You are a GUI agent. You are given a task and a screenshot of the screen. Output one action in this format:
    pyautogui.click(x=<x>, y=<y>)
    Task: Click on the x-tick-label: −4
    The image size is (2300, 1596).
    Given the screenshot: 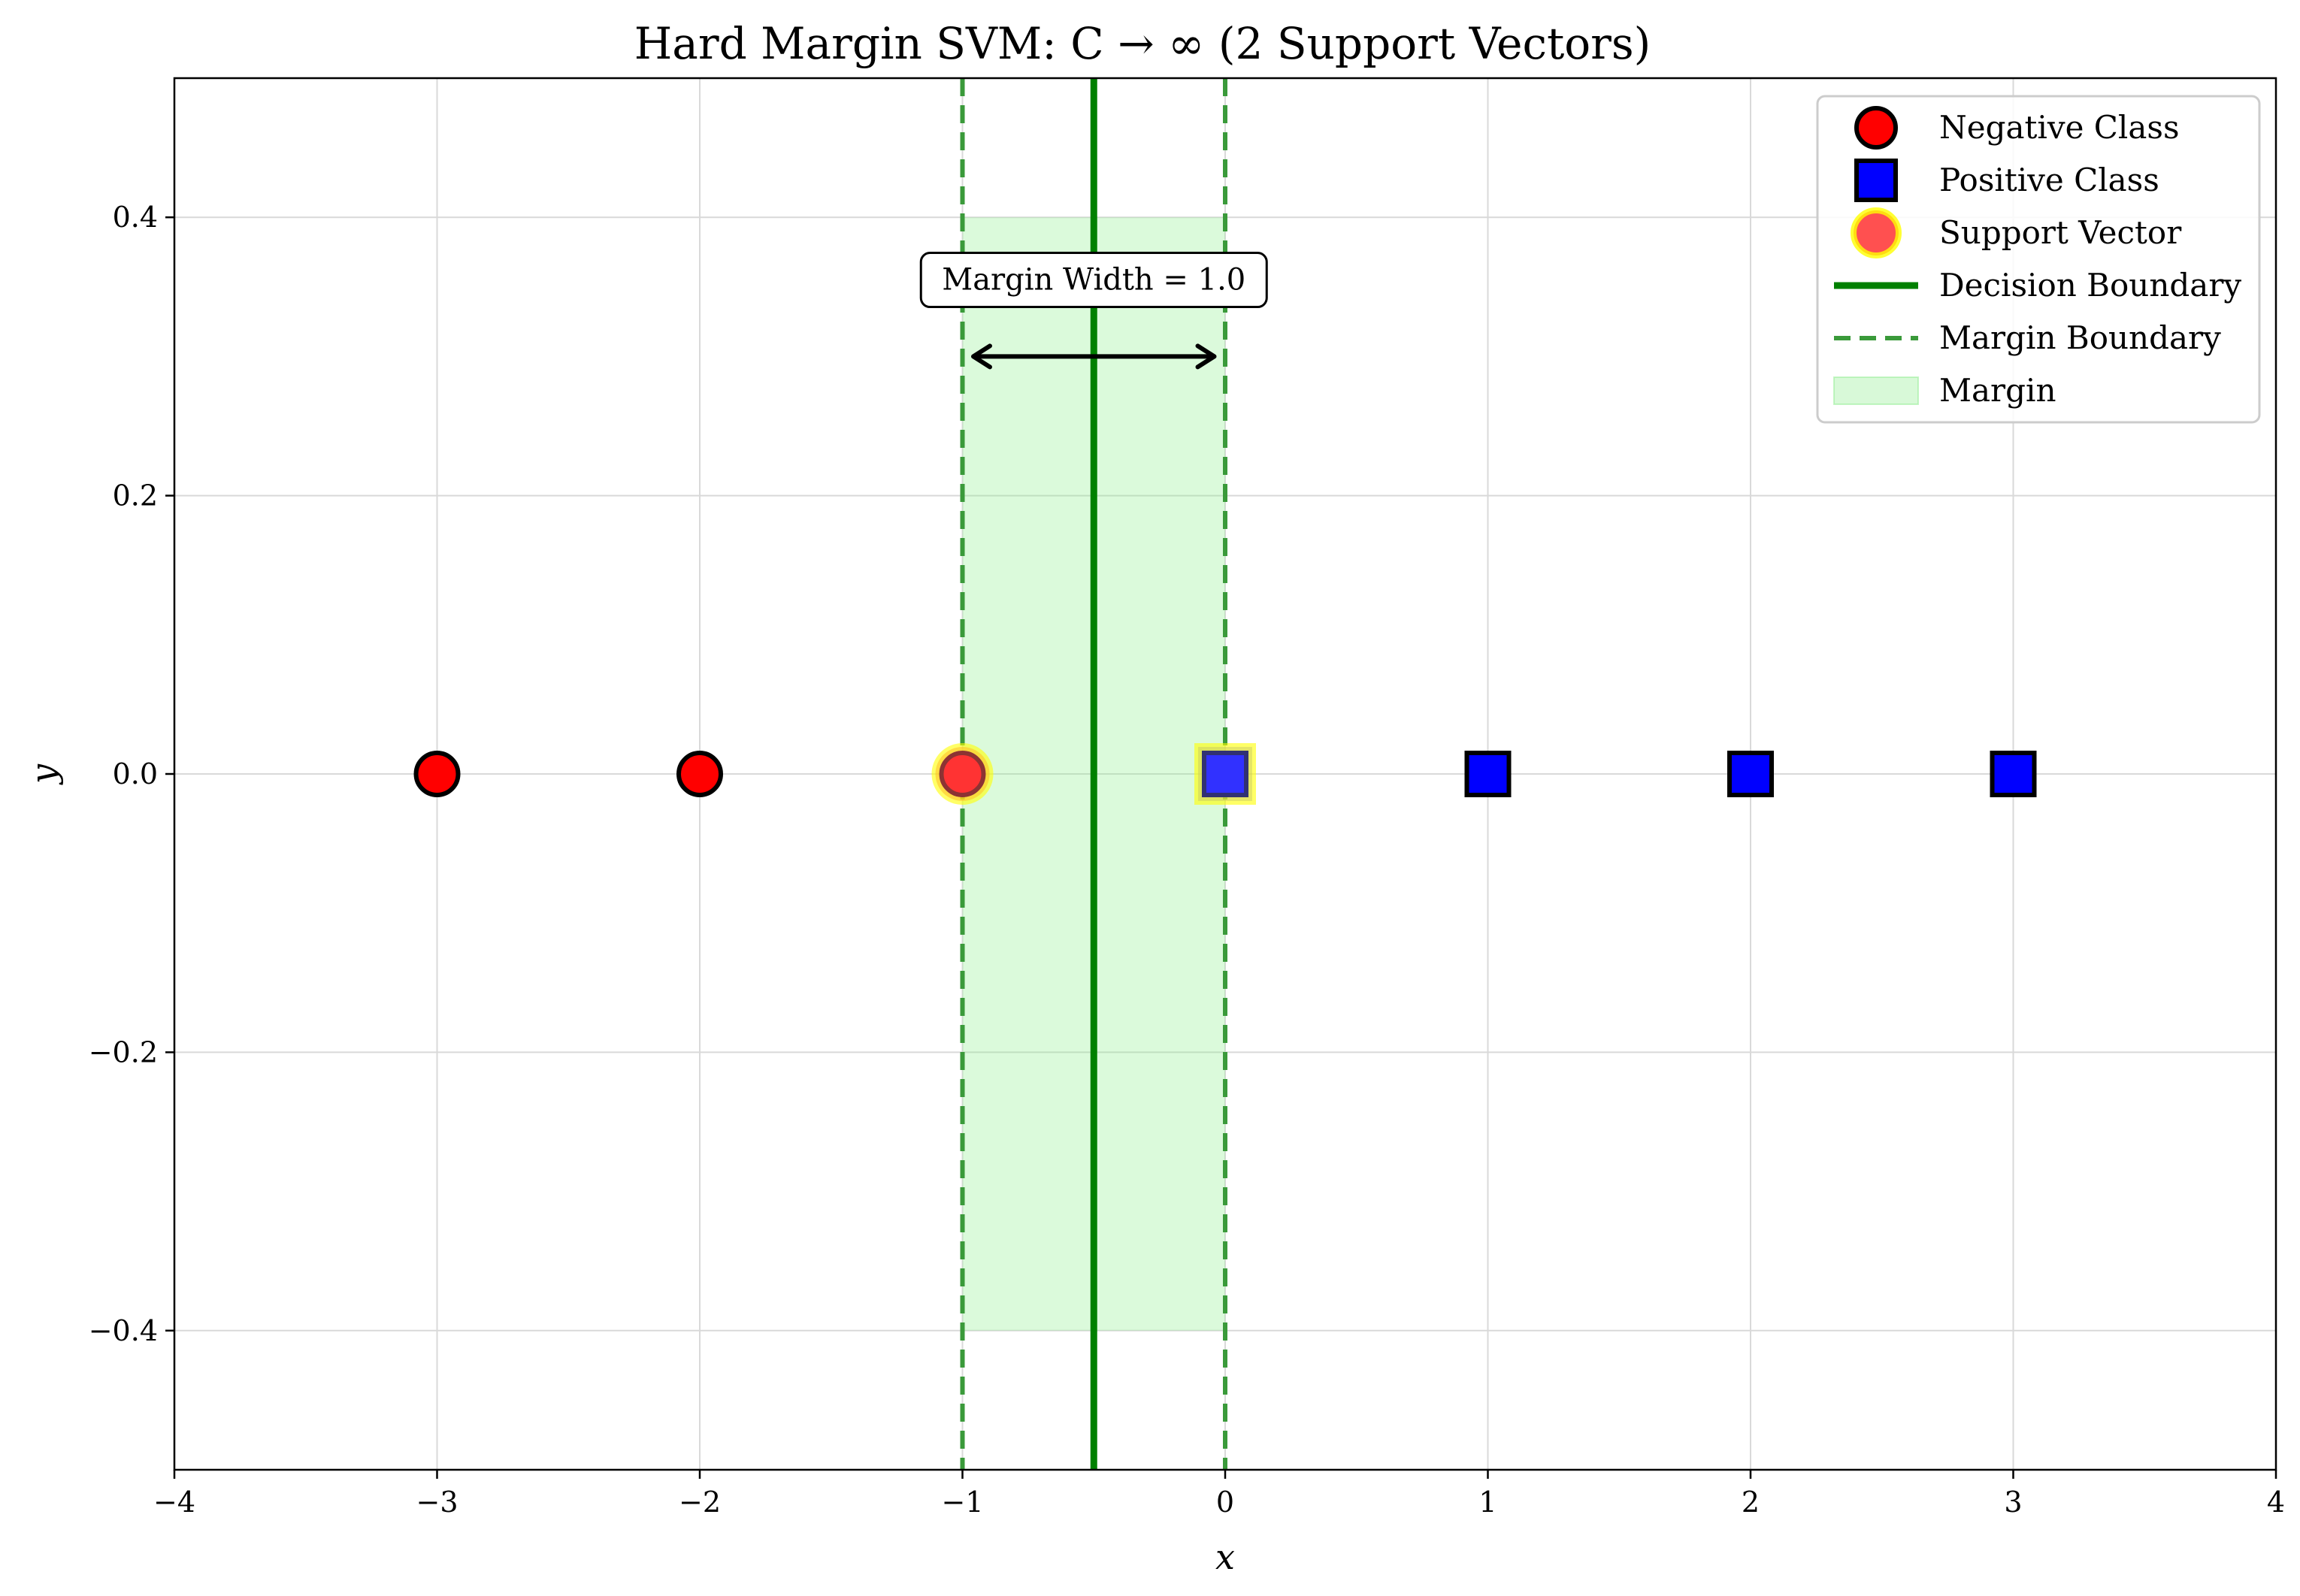 What is the action you would take?
    pyautogui.click(x=174, y=1502)
    